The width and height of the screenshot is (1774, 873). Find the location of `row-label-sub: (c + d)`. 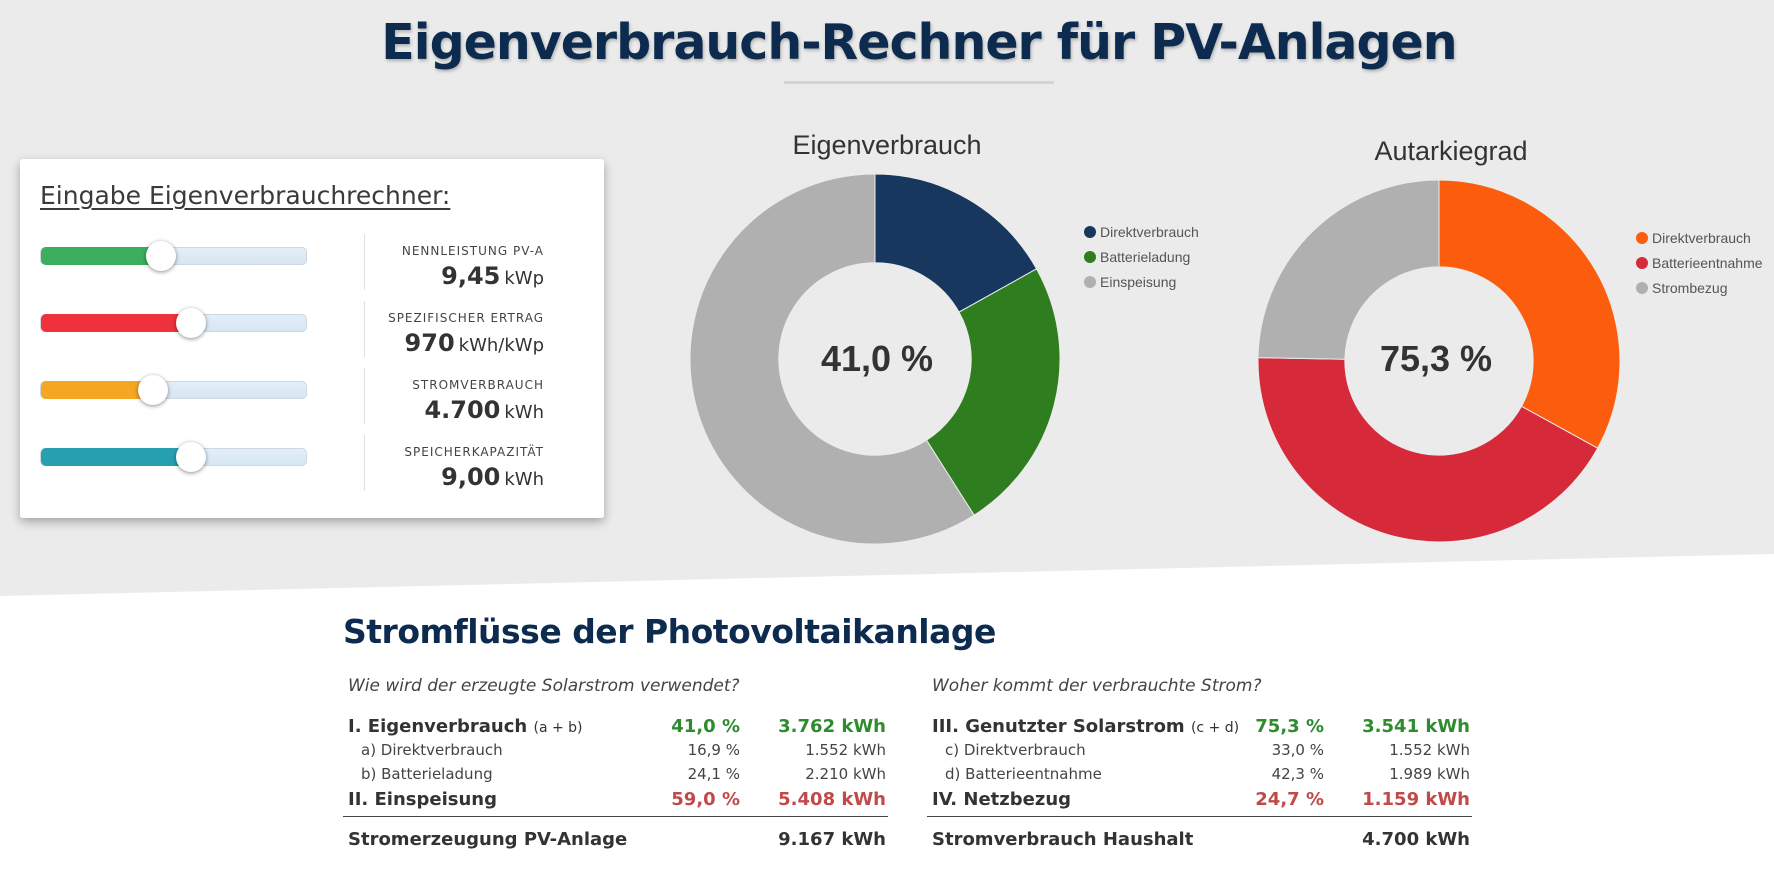

row-label-sub: (c + d) is located at coordinates (1215, 728).